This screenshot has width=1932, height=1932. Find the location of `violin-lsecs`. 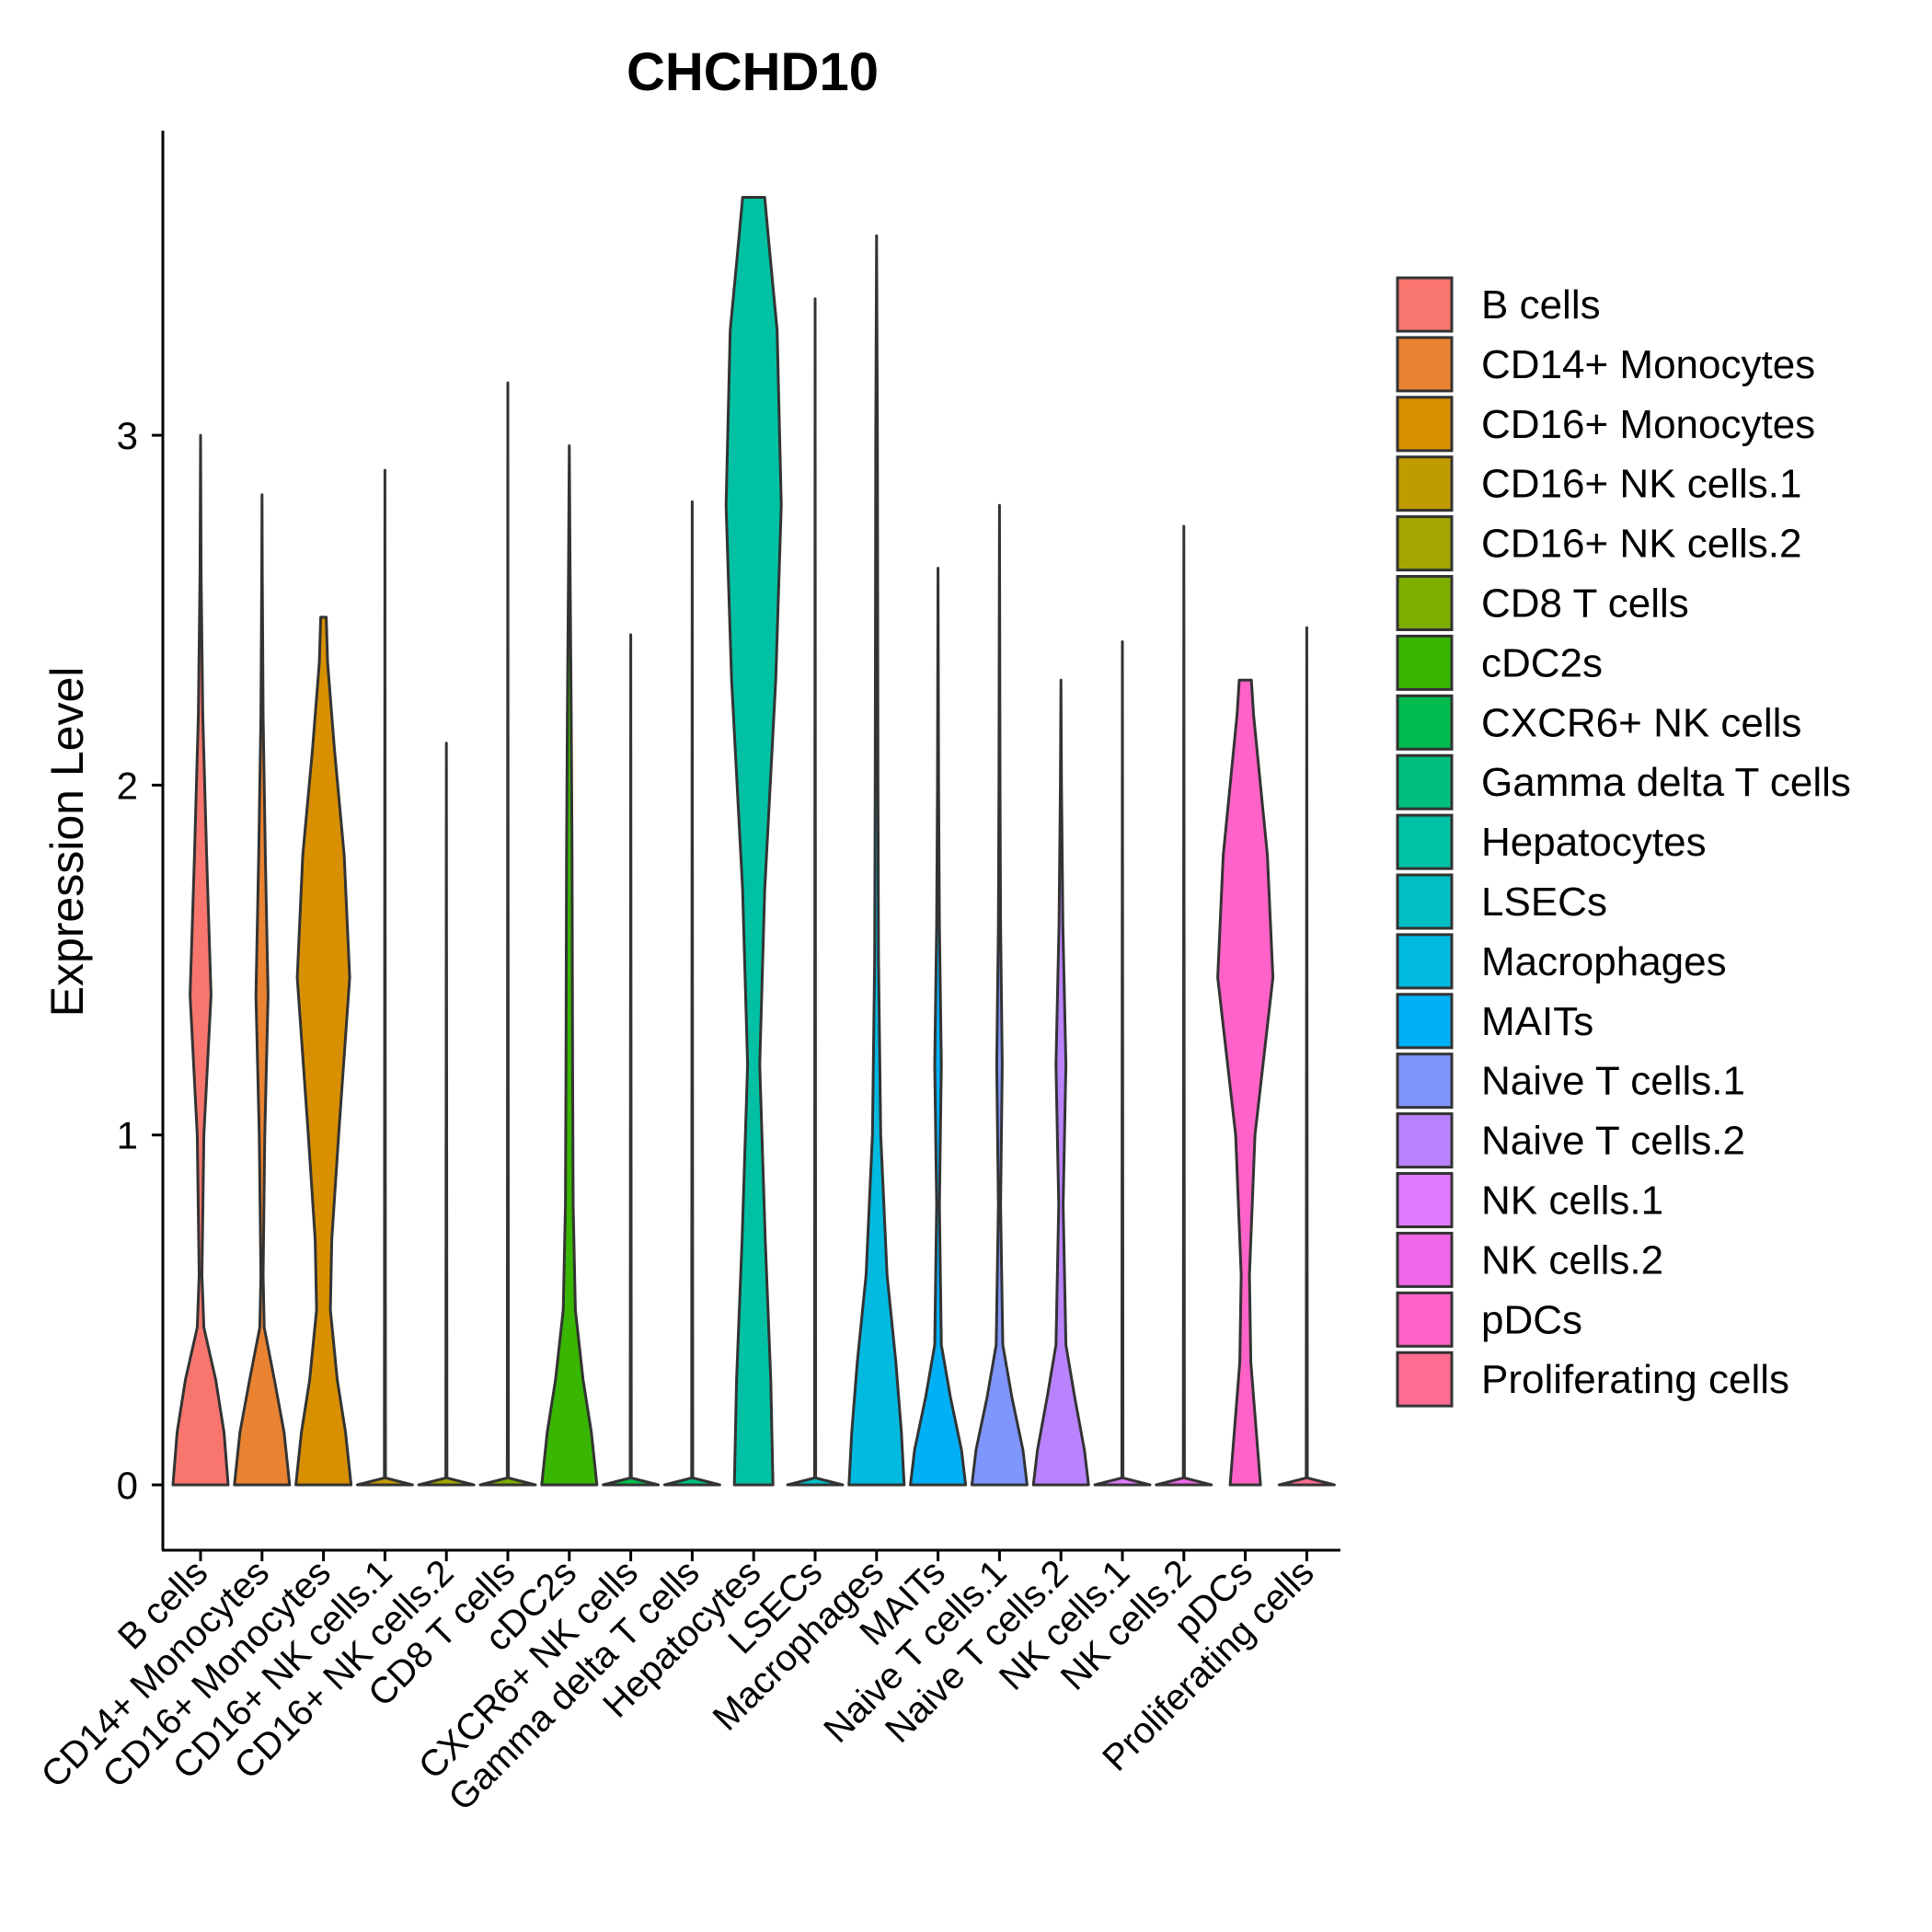

violin-lsecs is located at coordinates (815, 892).